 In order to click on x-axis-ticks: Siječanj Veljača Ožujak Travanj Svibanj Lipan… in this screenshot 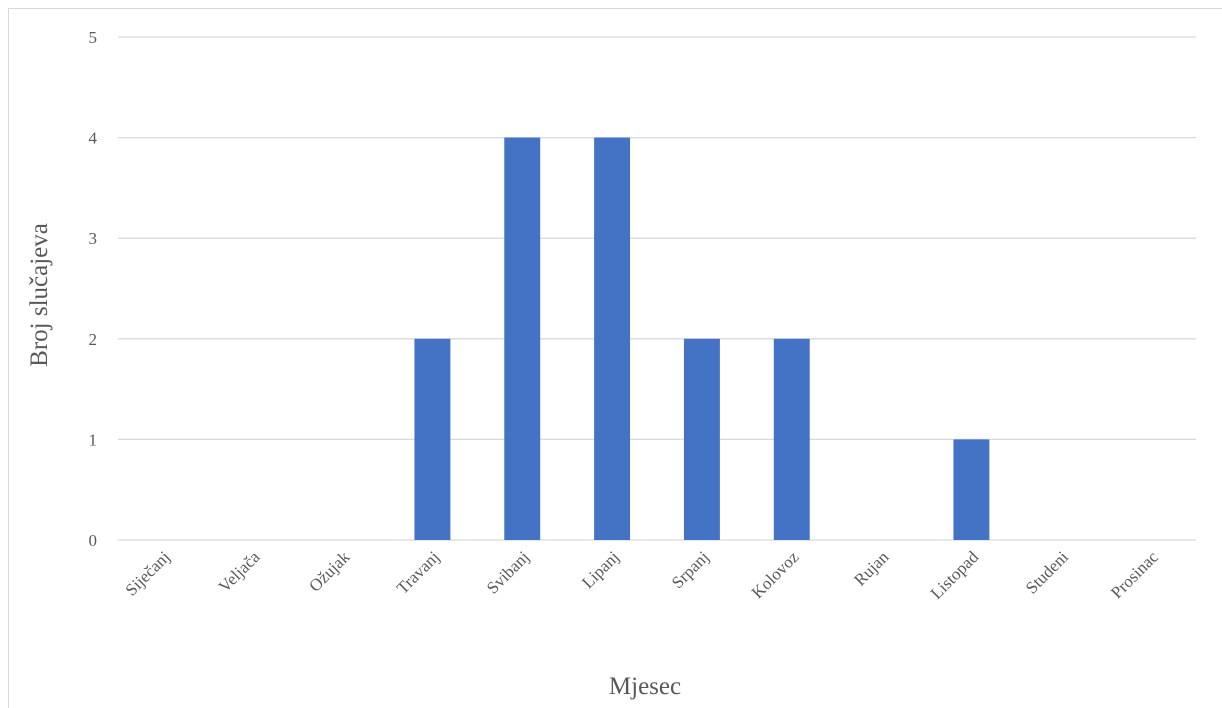, I will do `click(642, 575)`.